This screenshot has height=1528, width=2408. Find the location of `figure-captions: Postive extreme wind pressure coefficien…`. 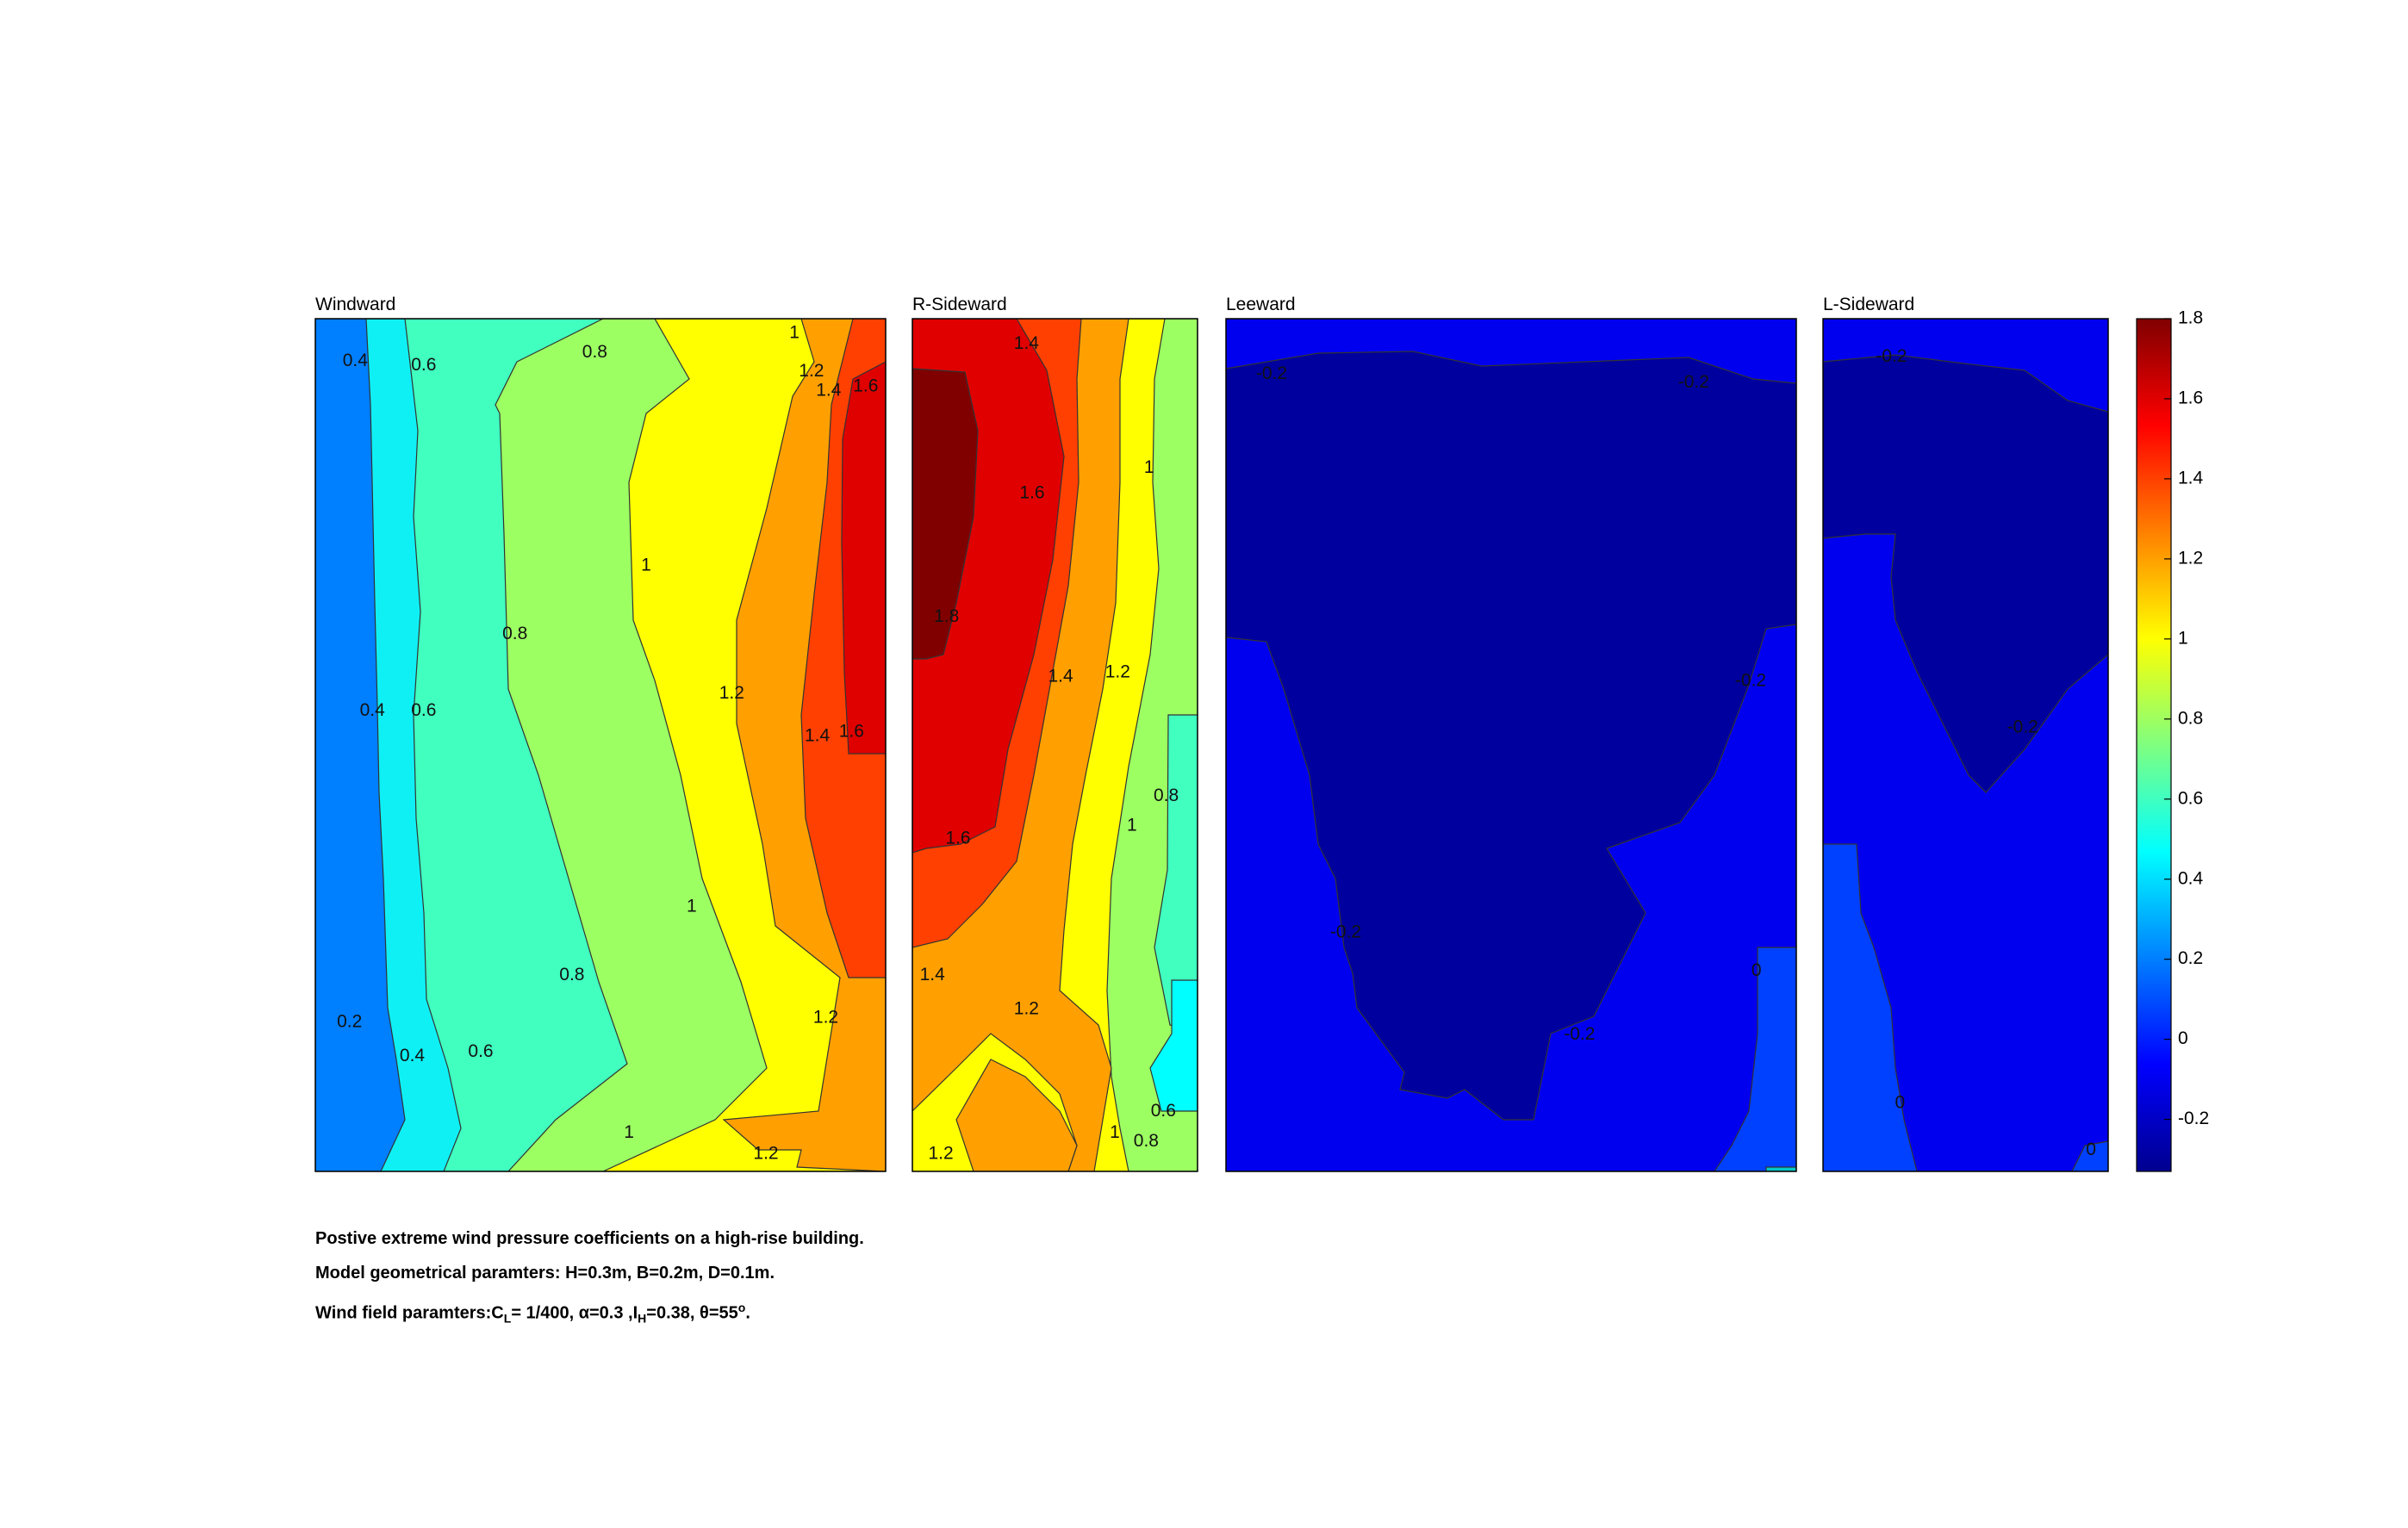

figure-captions: Postive extreme wind pressure coefficien… is located at coordinates (1004, 1273).